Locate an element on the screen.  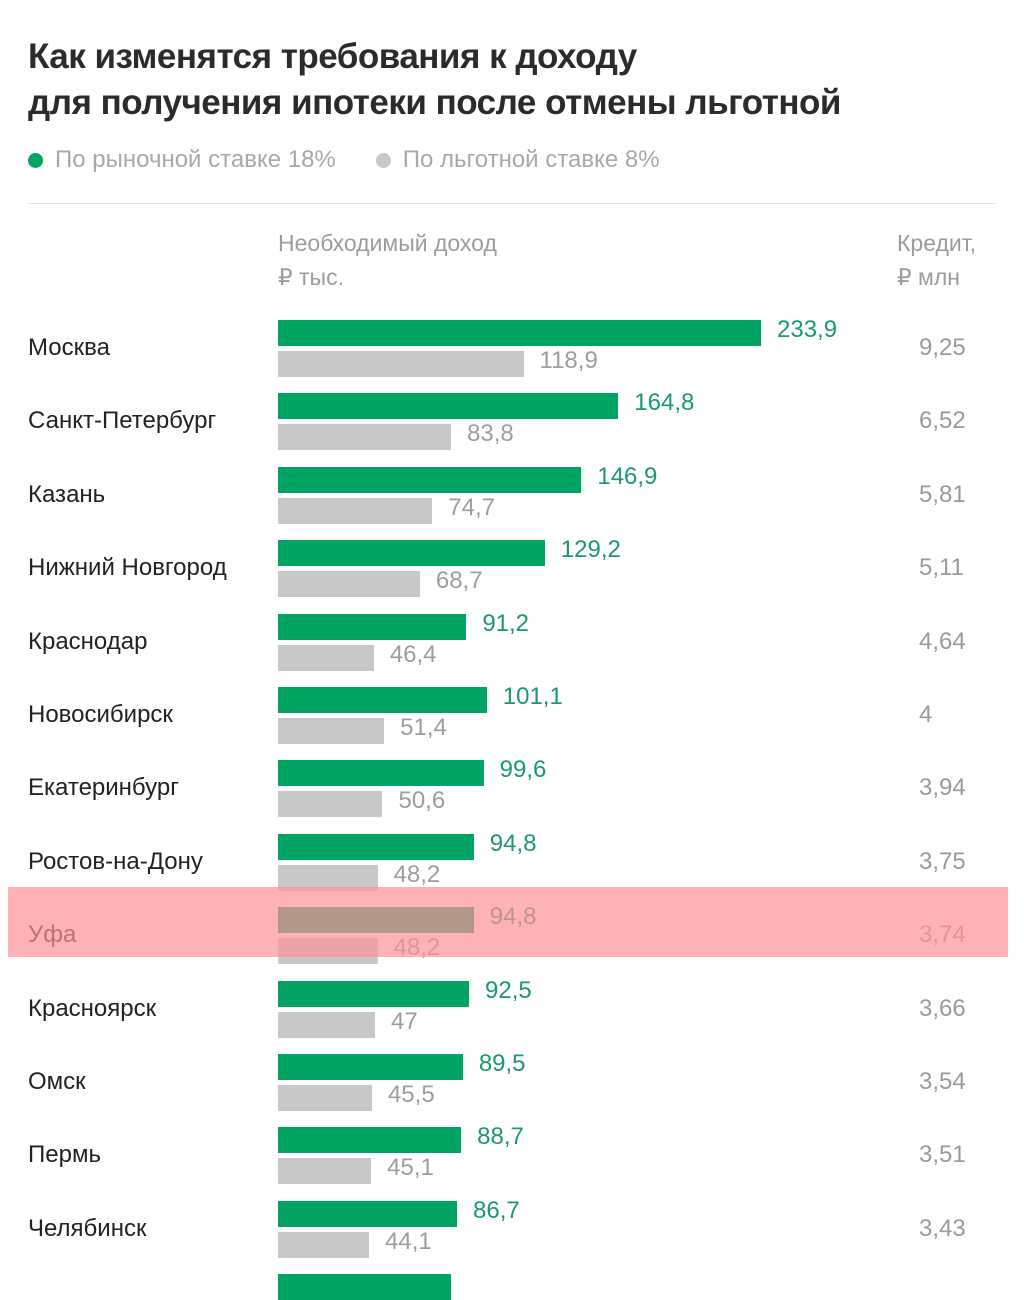
category-label: Казань is located at coordinates (67, 494).